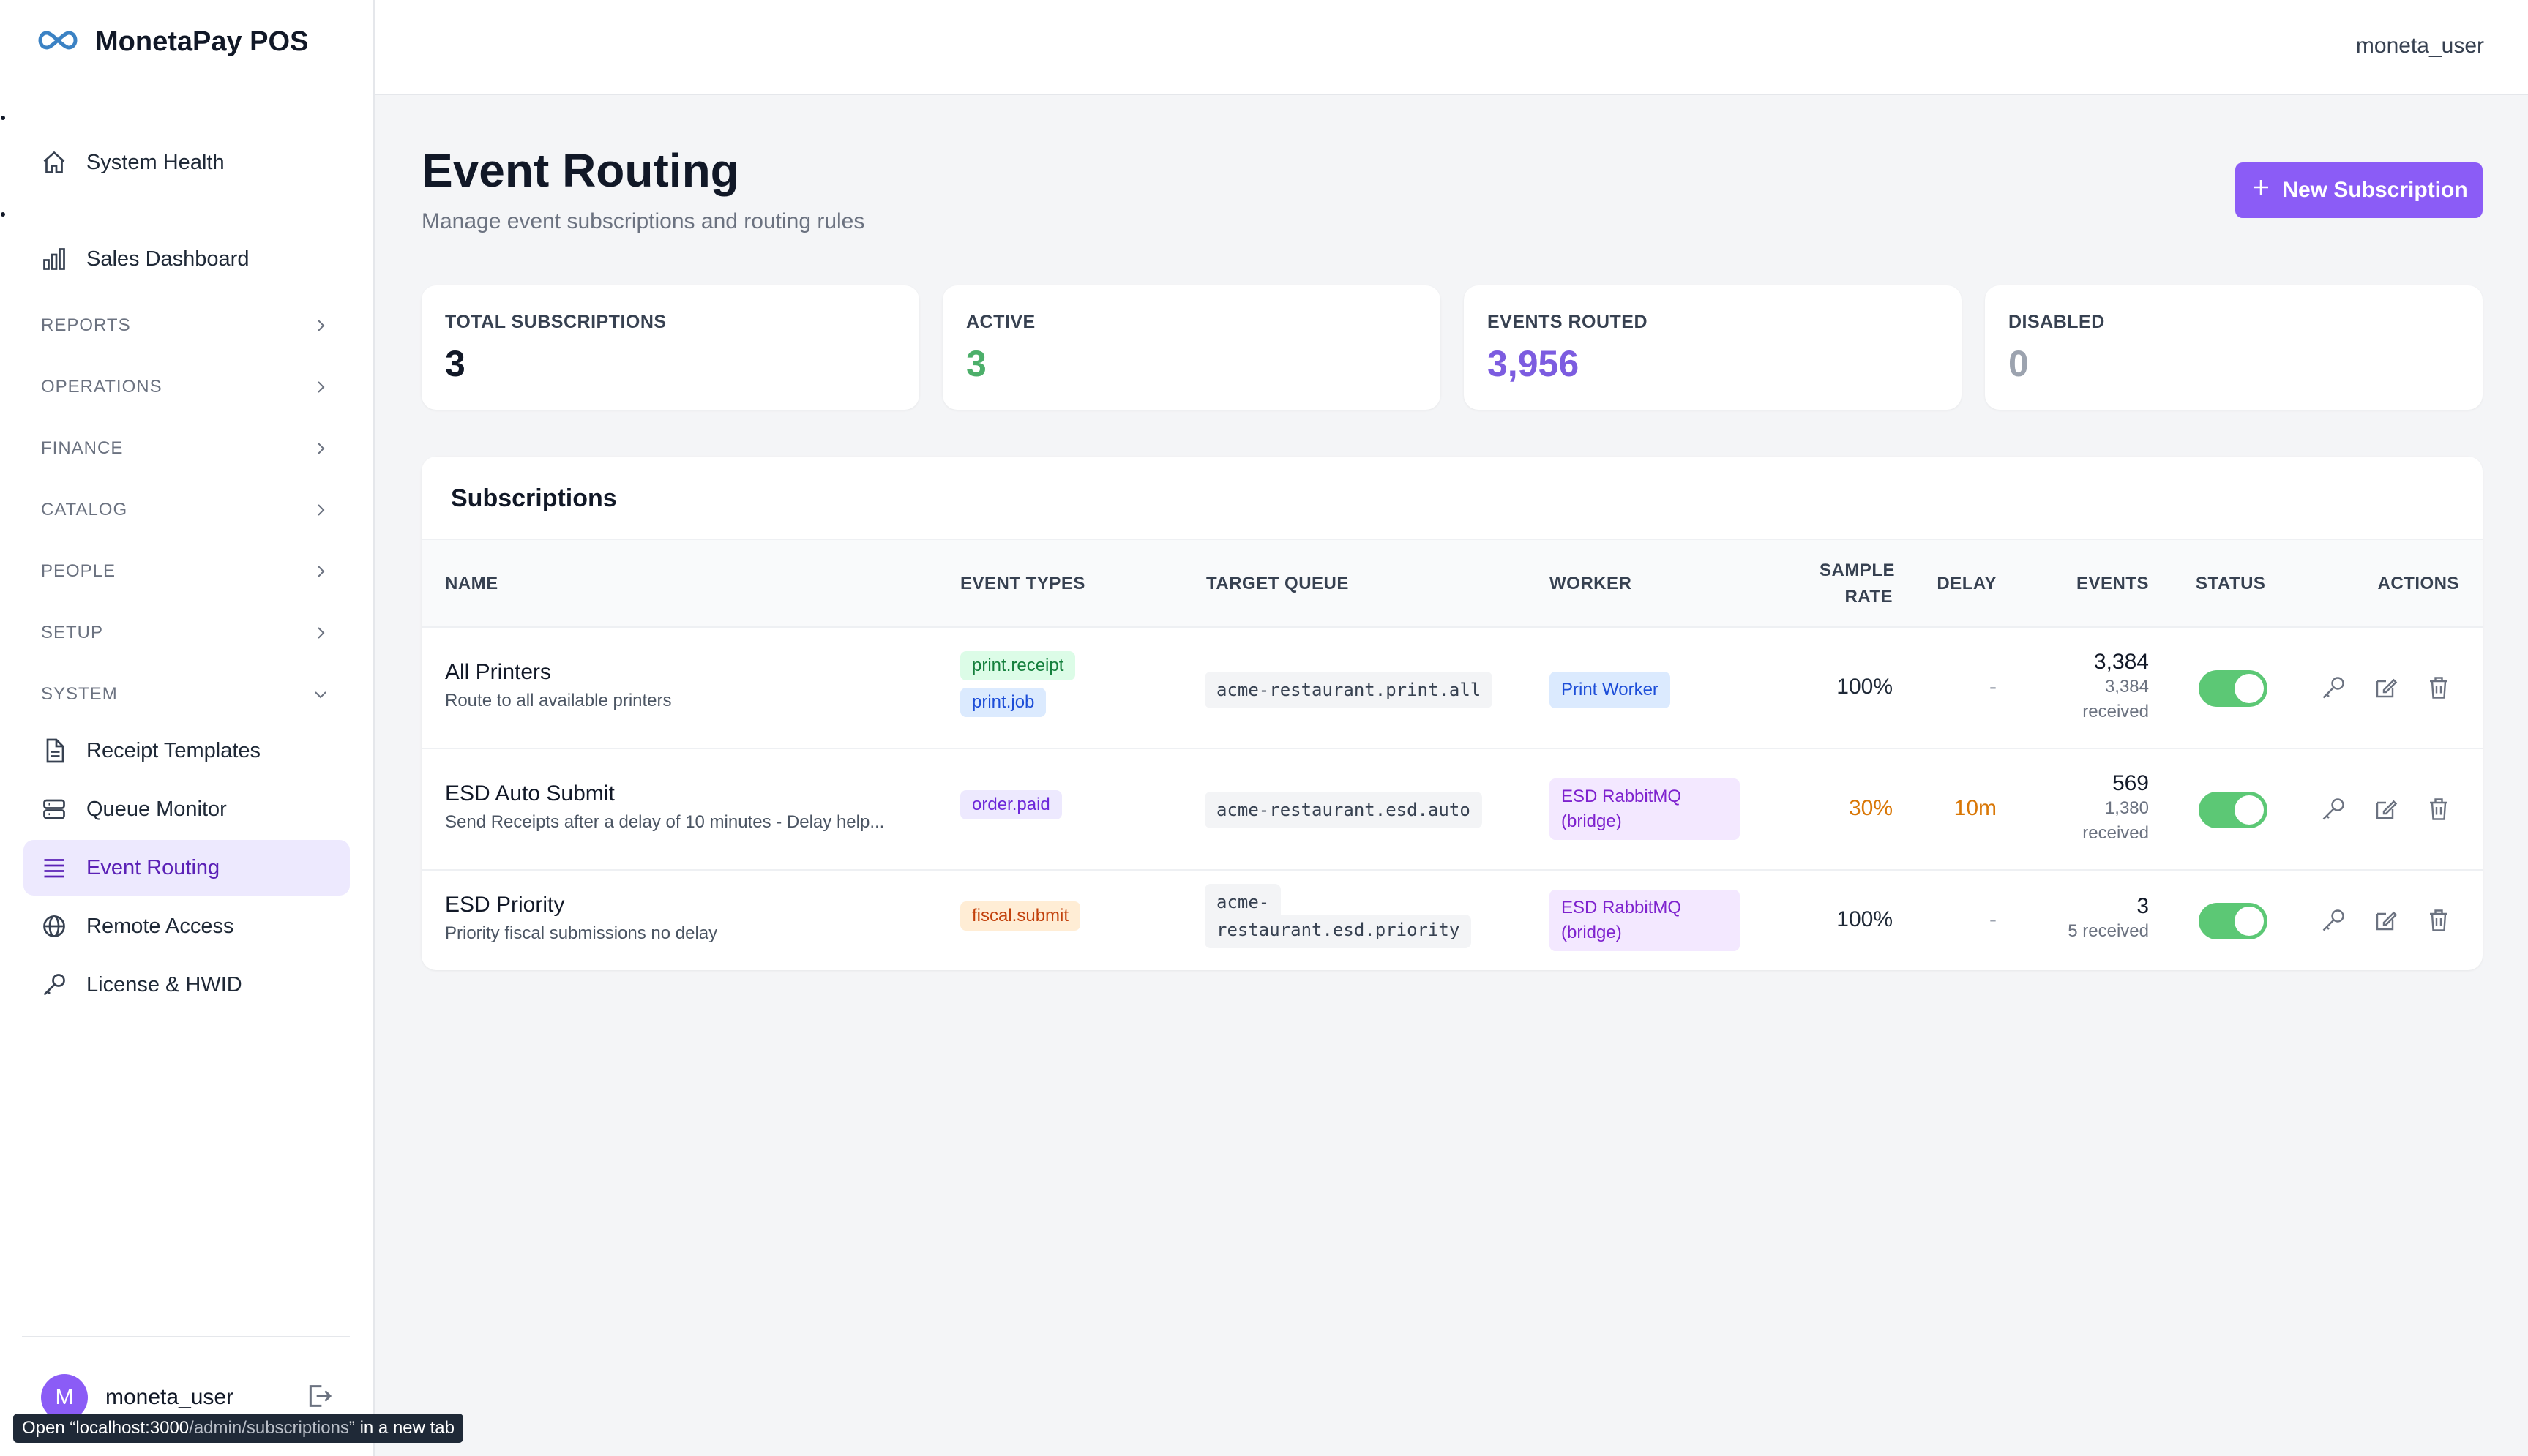  What do you see at coordinates (1451, 47) in the screenshot?
I see `topbar: moneta_user` at bounding box center [1451, 47].